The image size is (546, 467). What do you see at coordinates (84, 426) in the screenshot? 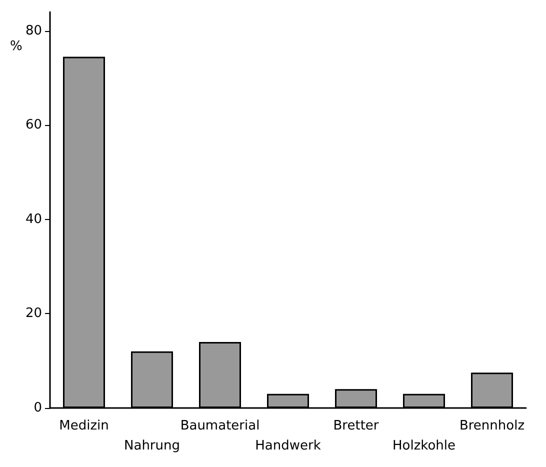
I see `x-tick-label: Medizin` at bounding box center [84, 426].